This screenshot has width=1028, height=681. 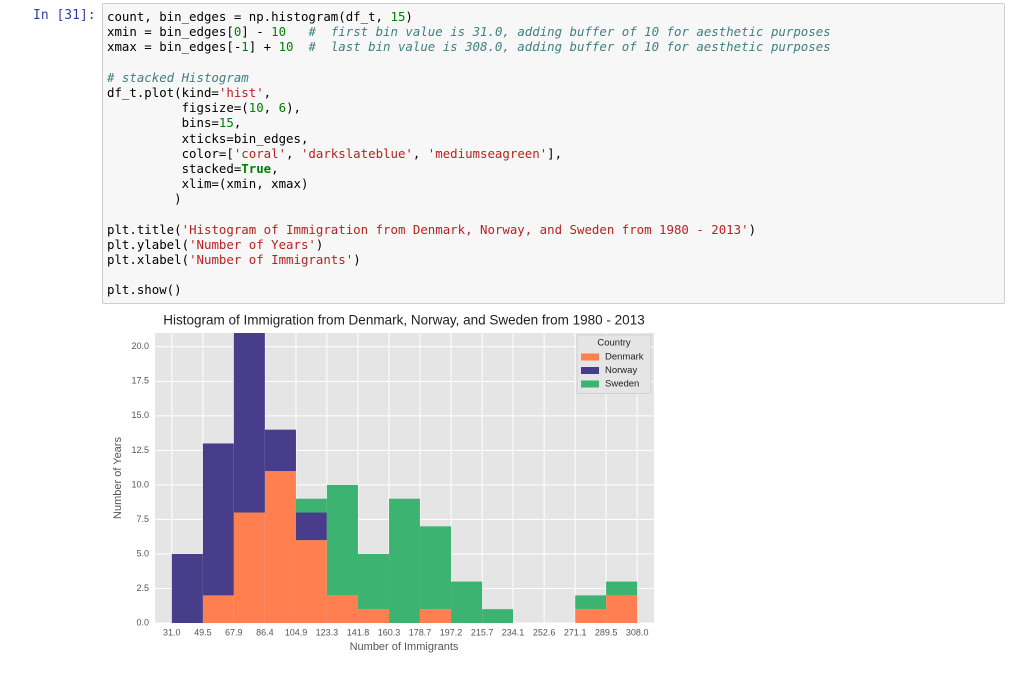 I want to click on x-tick-label: 49.5, so click(x=203, y=632).